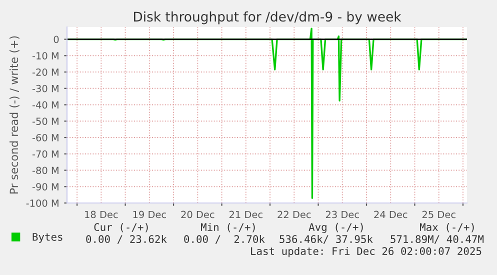  Describe the element at coordinates (437, 239) in the screenshot. I see `text: 571.89M/ 40.47M` at that location.